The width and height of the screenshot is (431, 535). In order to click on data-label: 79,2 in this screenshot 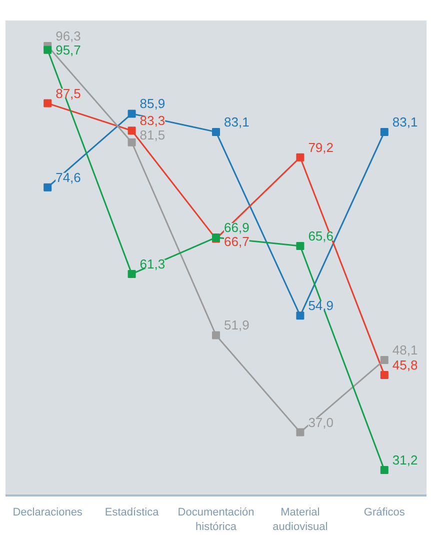, I will do `click(321, 147)`.